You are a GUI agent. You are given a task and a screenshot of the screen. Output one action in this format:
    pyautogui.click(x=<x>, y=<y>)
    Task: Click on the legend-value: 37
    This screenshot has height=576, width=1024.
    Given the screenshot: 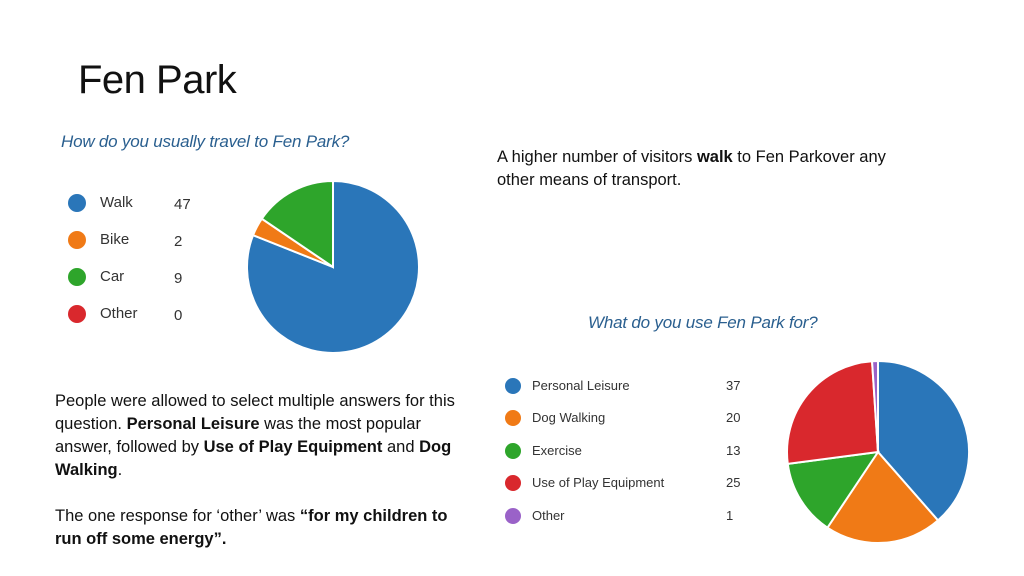 What is the action you would take?
    pyautogui.click(x=733, y=385)
    